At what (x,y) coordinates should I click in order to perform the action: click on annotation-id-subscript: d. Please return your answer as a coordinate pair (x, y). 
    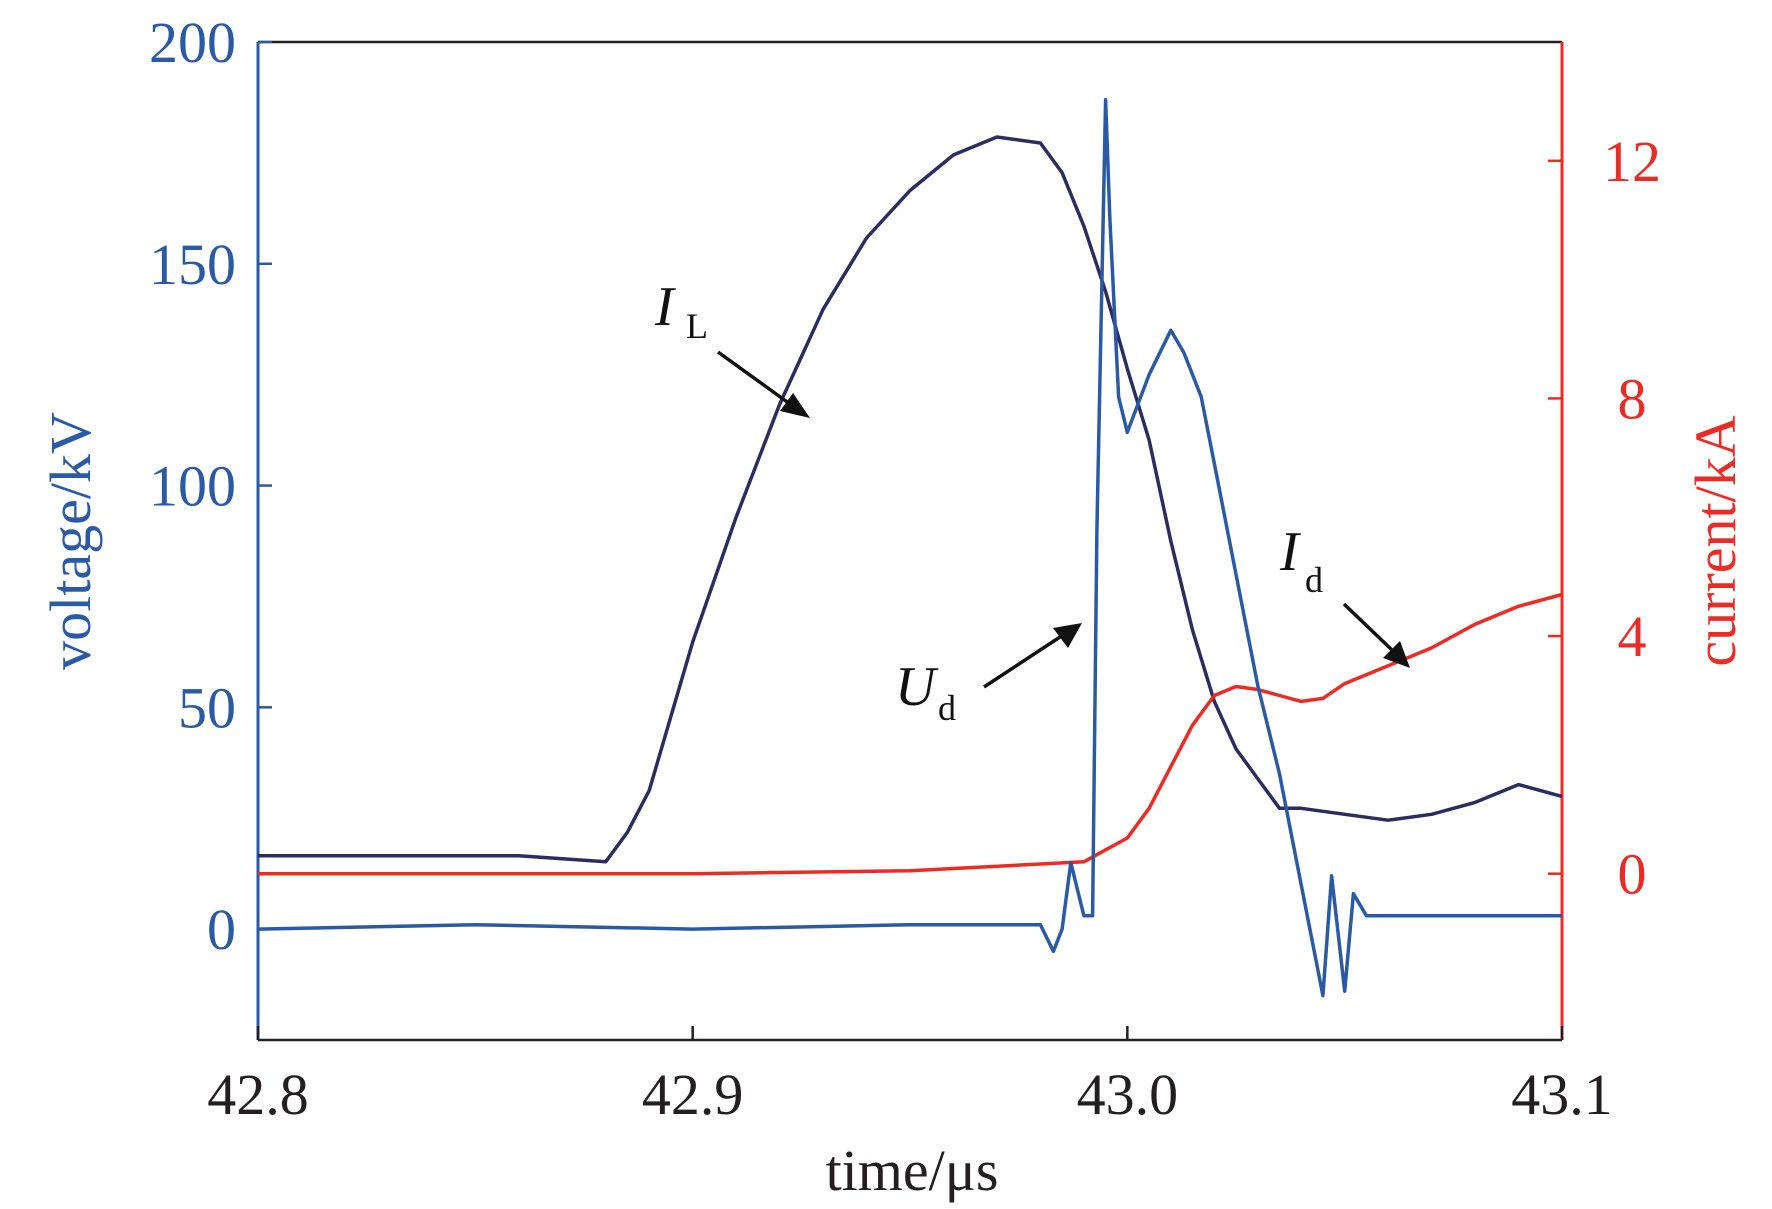
    Looking at the image, I should click on (1314, 580).